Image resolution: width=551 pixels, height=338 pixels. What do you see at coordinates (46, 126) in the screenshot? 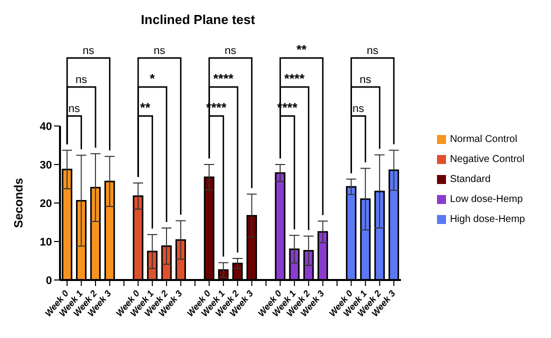
I see `y-tick-label: 40` at bounding box center [46, 126].